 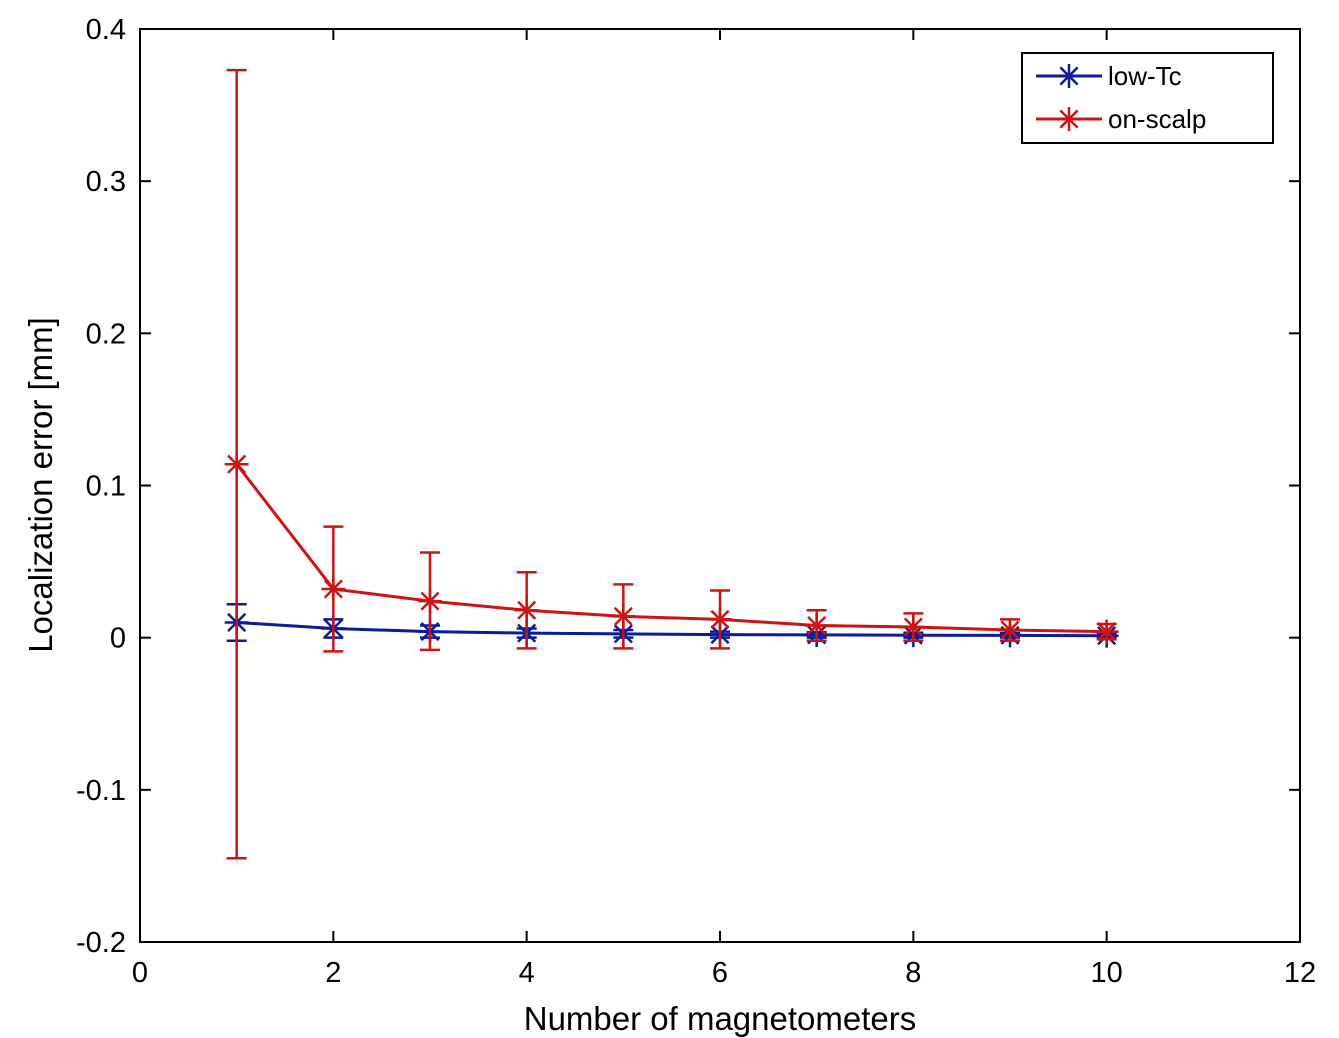 I want to click on y-tick-label: 0.2, so click(x=106, y=334).